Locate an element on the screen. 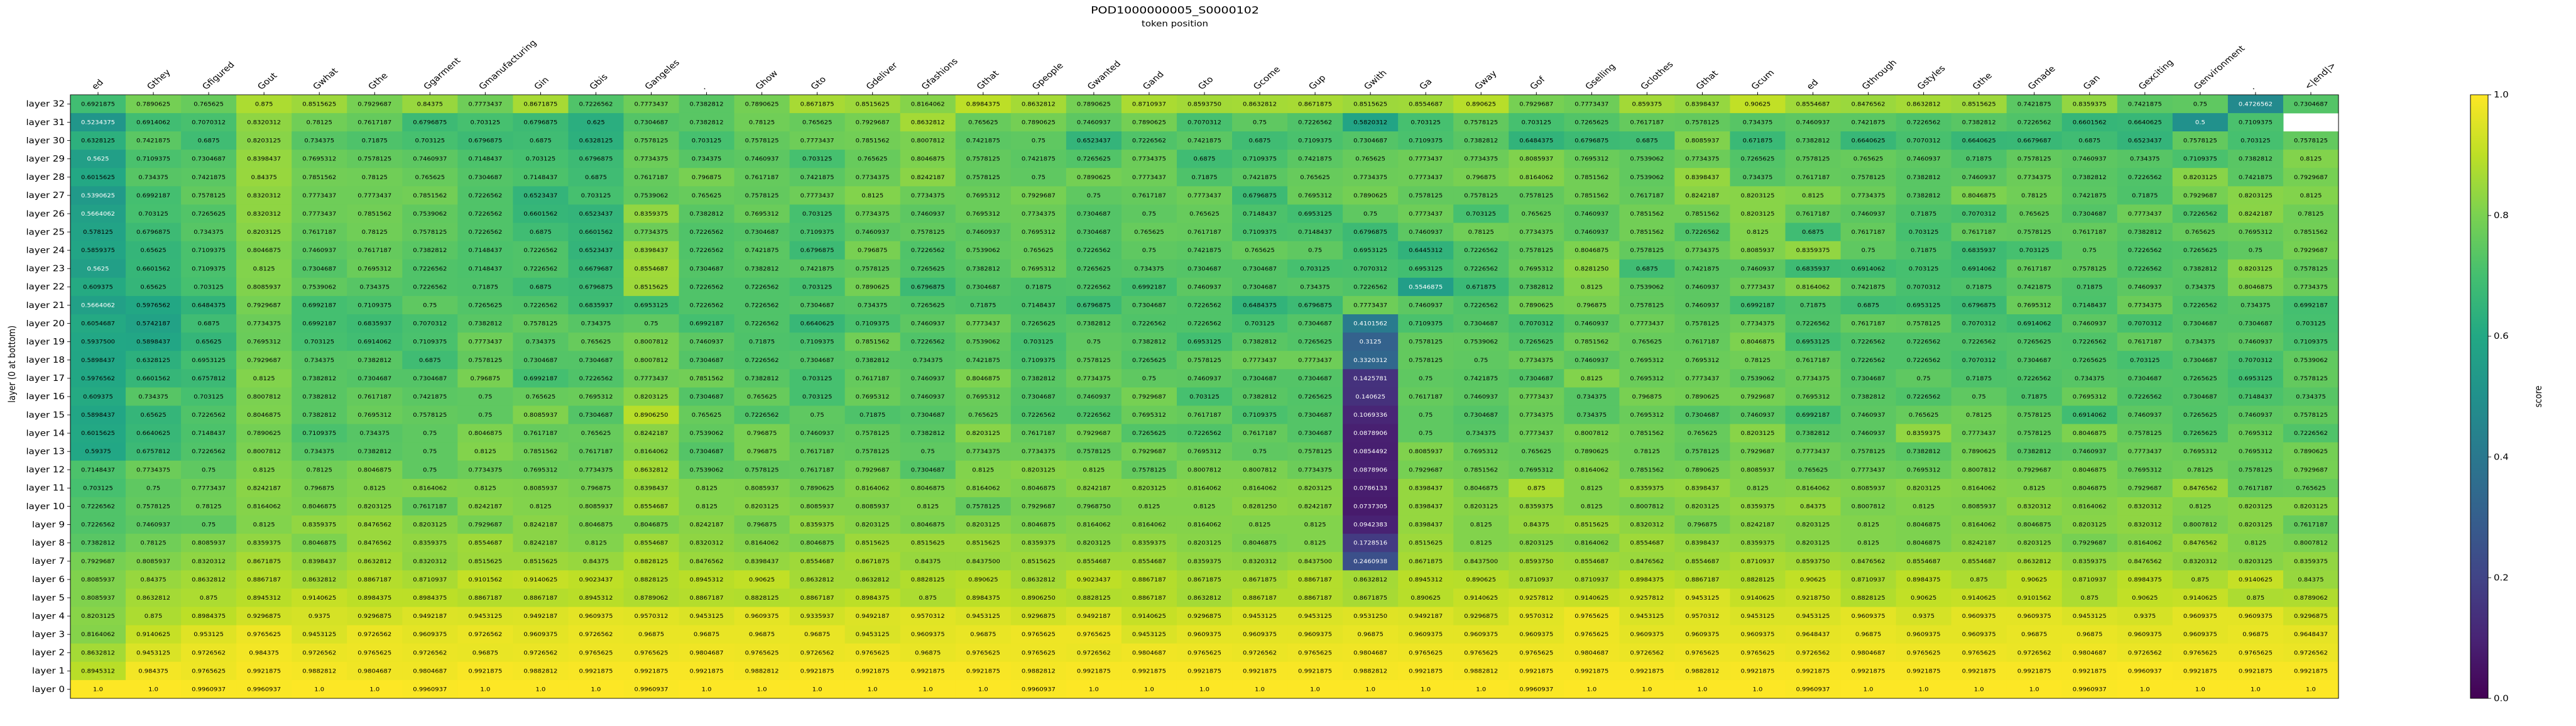  cell-value-label: 0.8632812 is located at coordinates (928, 122).